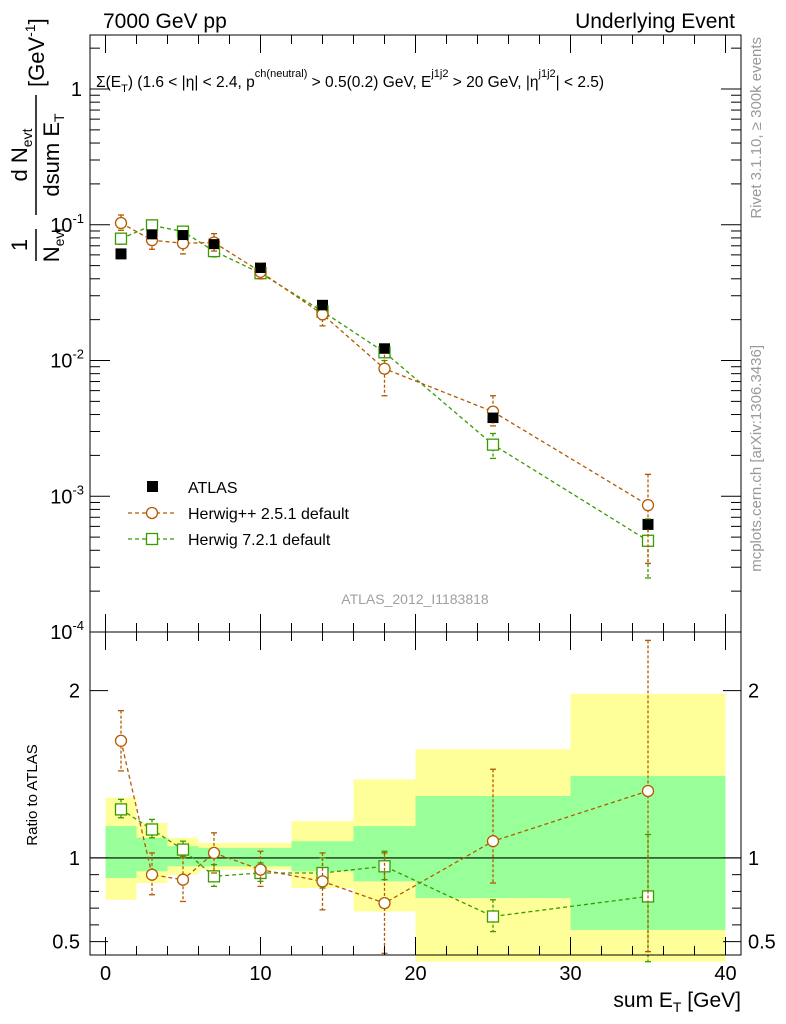  I want to click on legend-atlas: ATLAS, so click(192, 488).